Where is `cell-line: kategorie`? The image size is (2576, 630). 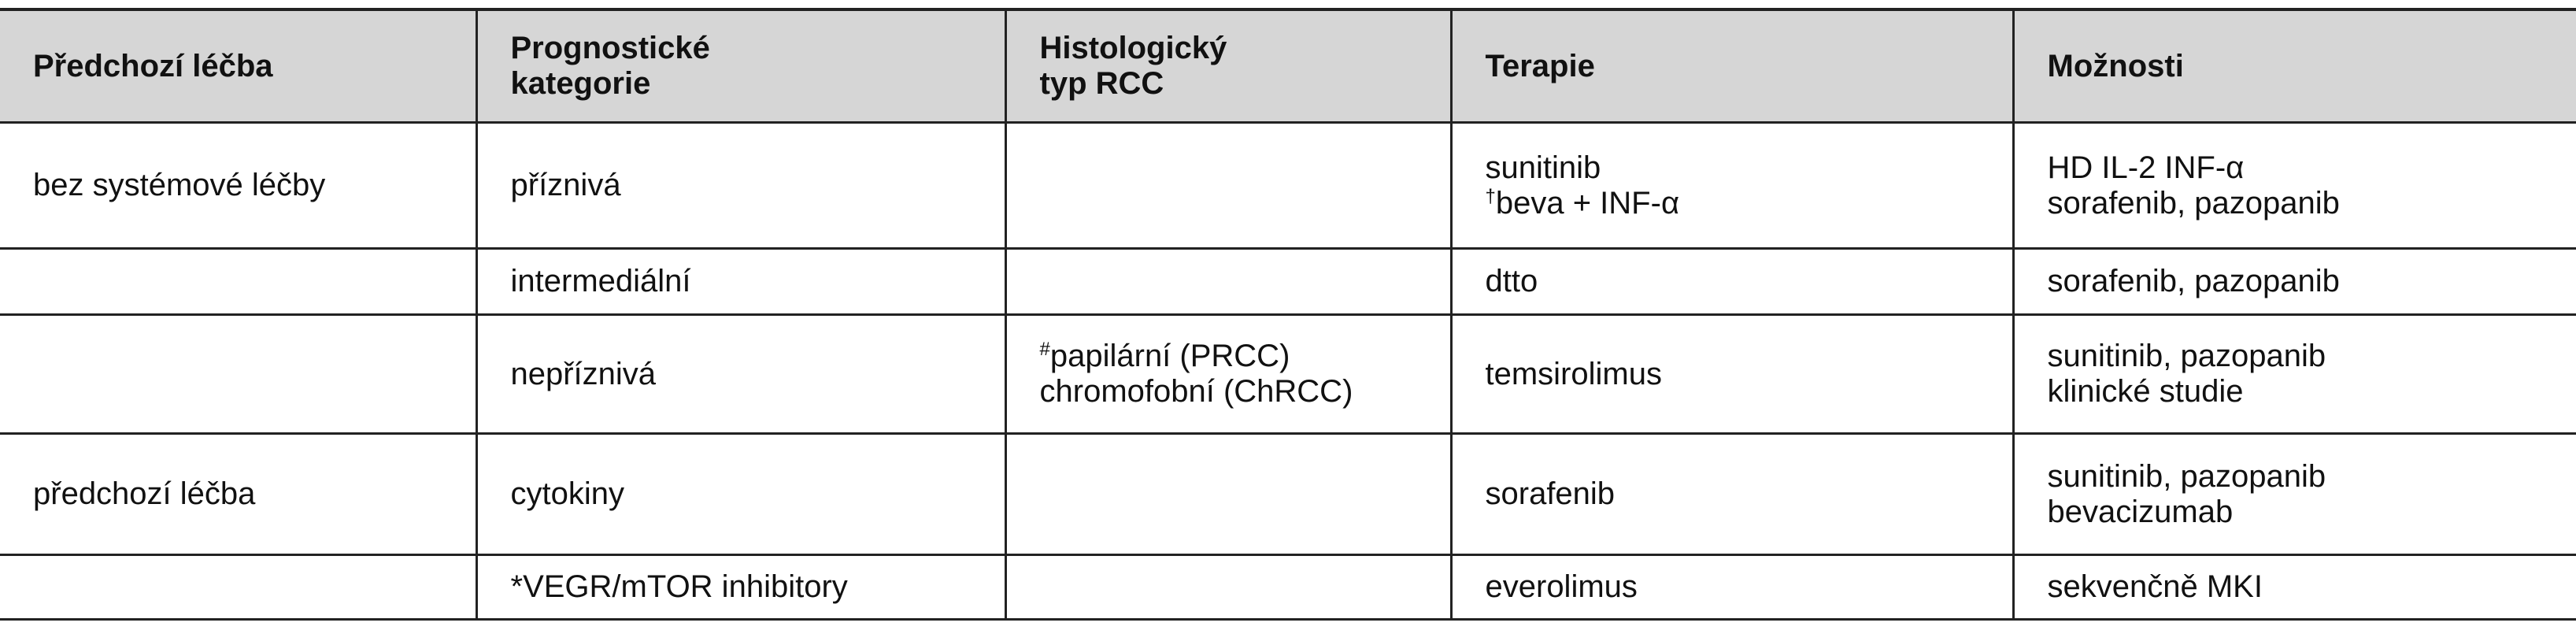
cell-line: kategorie is located at coordinates (580, 83).